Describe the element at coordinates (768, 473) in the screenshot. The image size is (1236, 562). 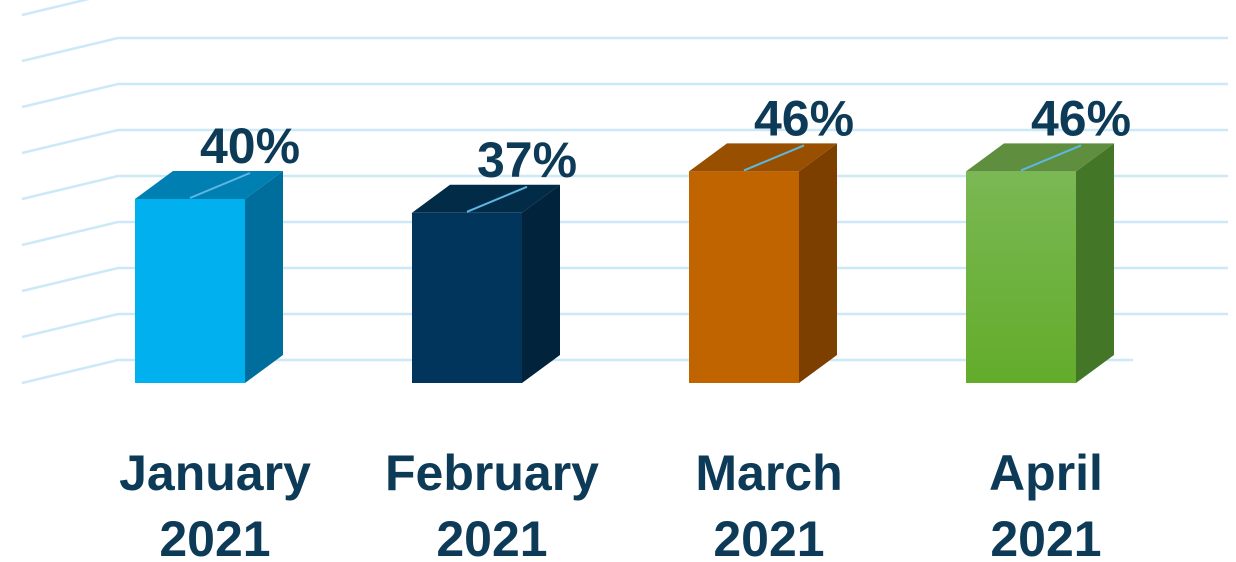
I see `category-label: March` at that location.